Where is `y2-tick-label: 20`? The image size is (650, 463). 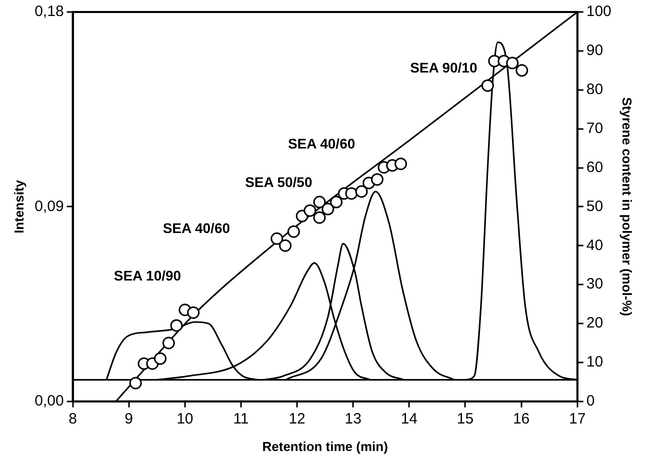
y2-tick-label: 20 is located at coordinates (595, 323).